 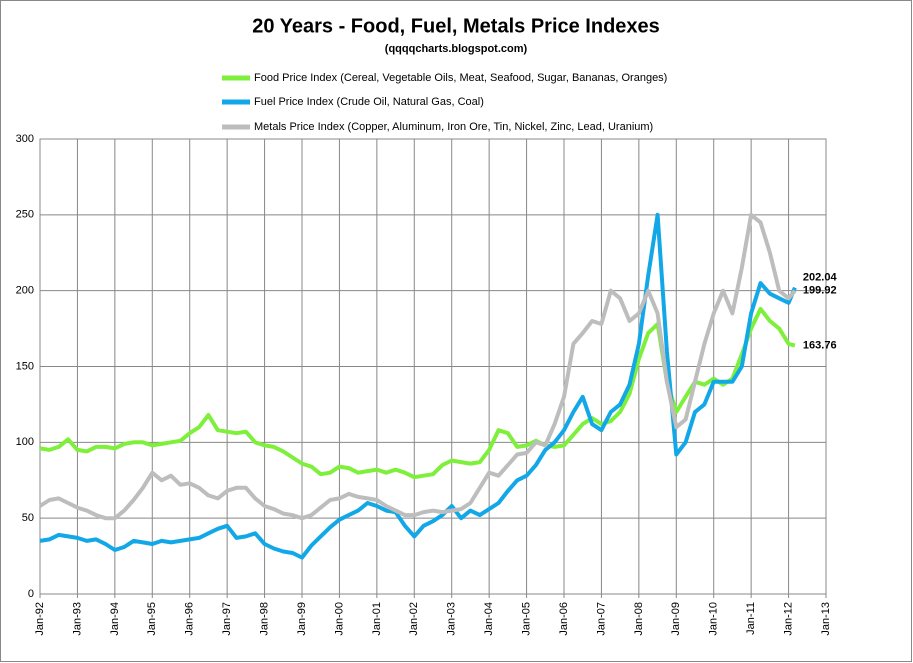 I want to click on x-tick-label: Jan-94, so click(x=115, y=619).